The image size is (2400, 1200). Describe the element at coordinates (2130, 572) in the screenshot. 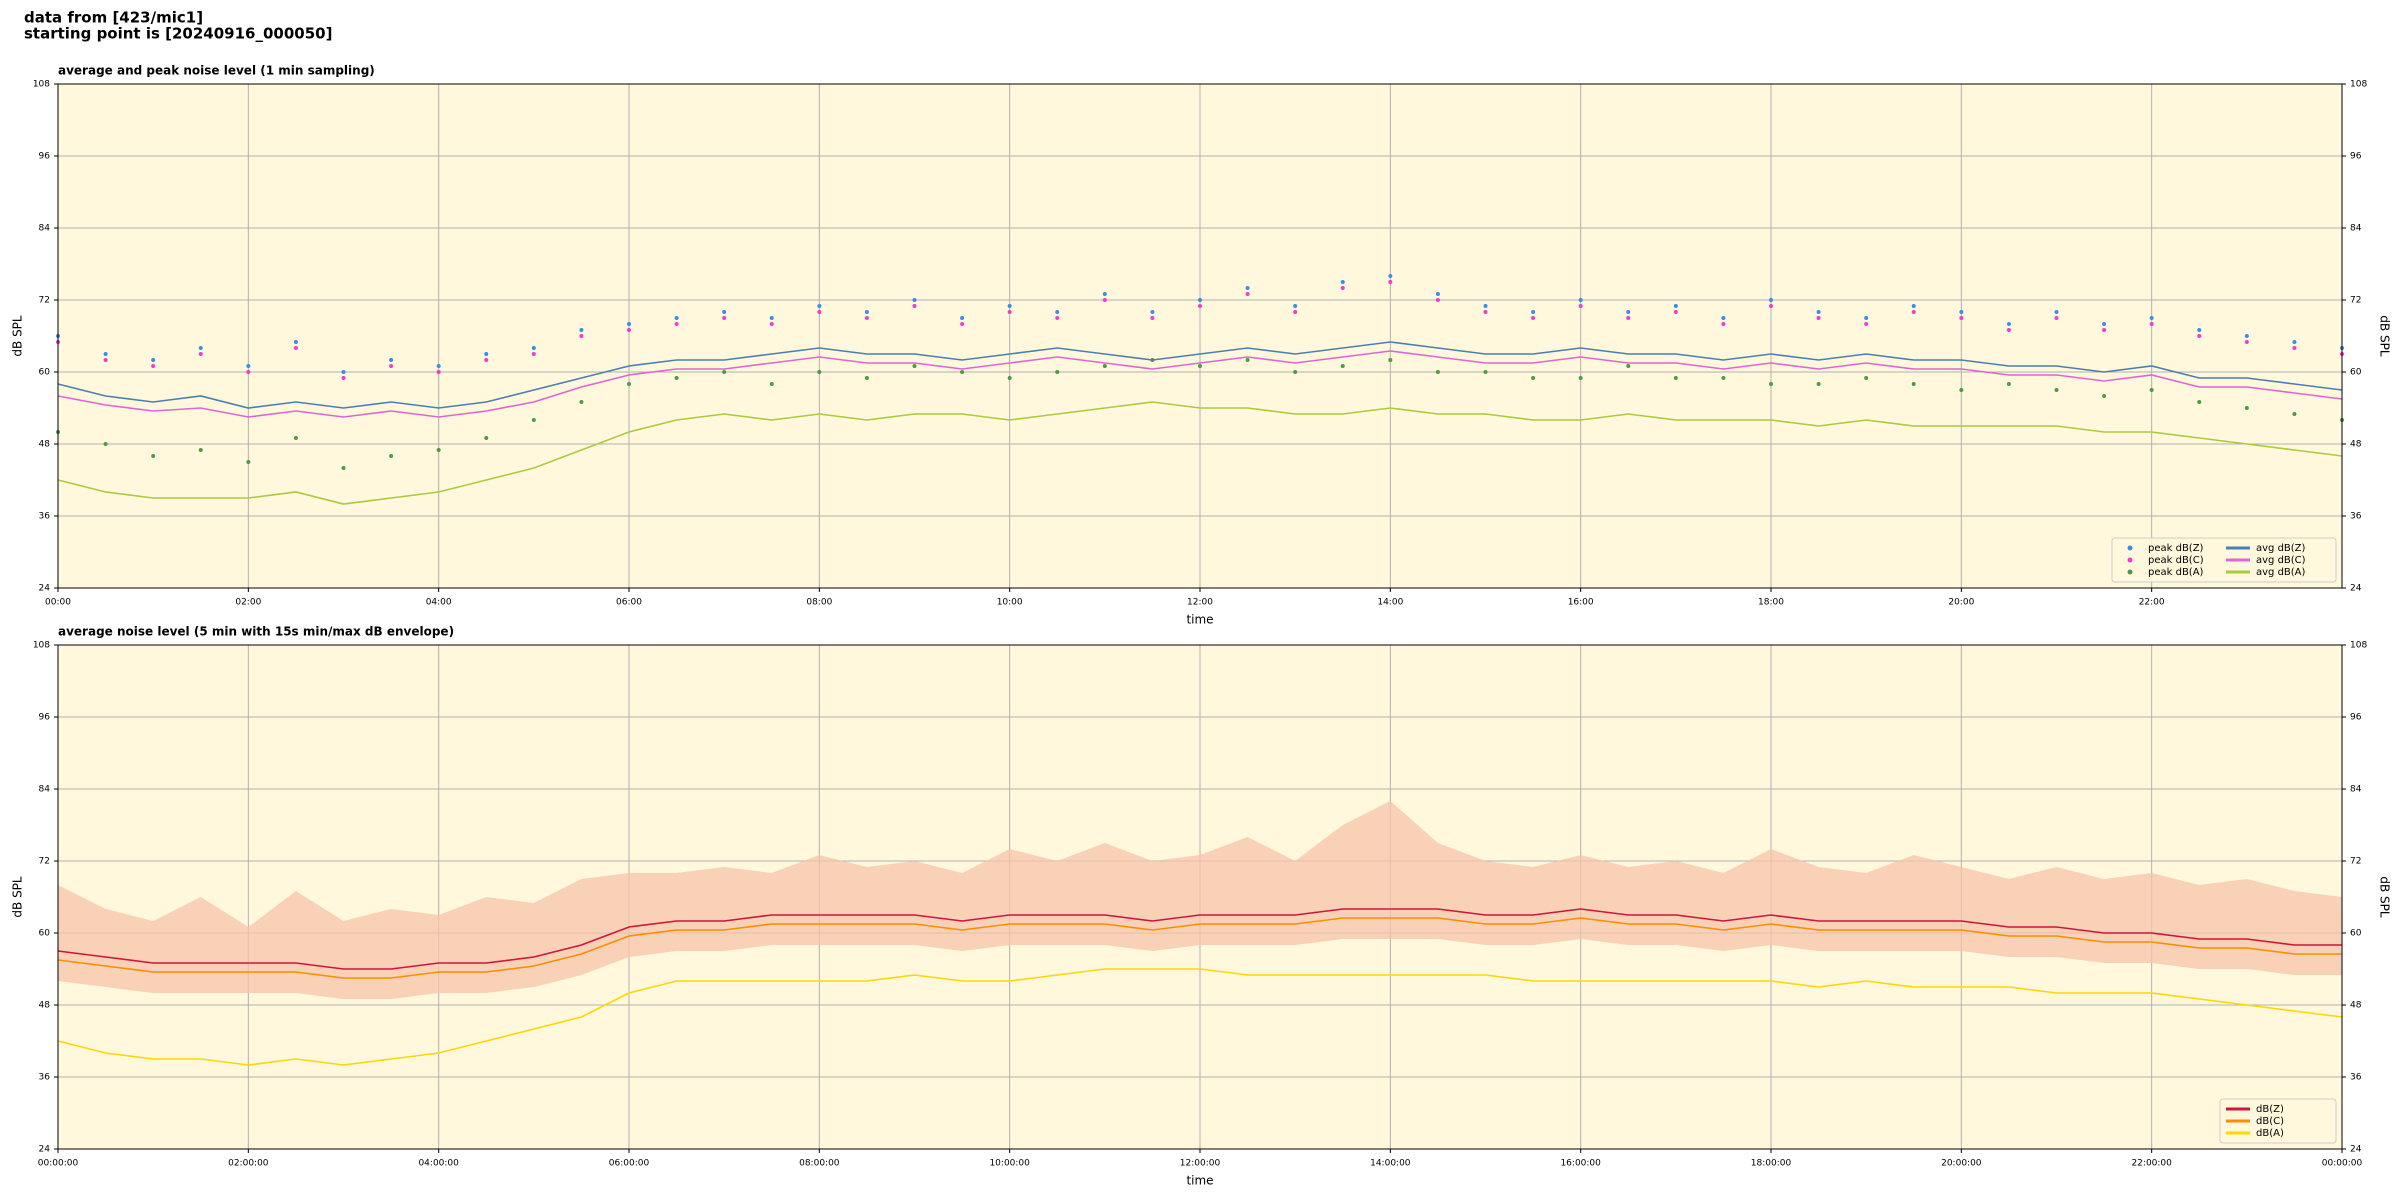

I see `legend-swatch` at that location.